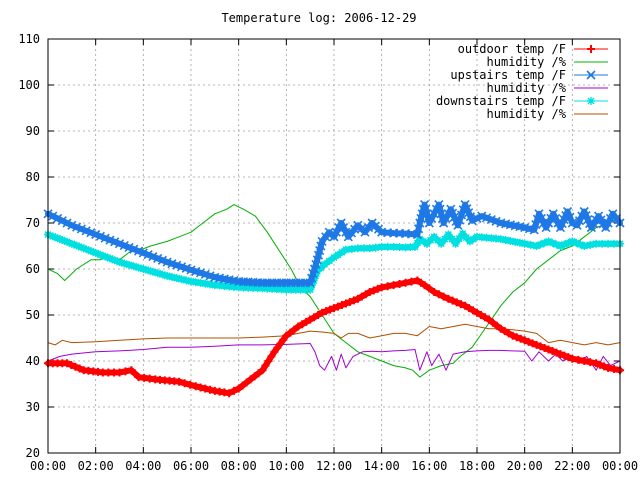 The width and height of the screenshot is (640, 480). I want to click on y-tick-label: 110, so click(29, 39).